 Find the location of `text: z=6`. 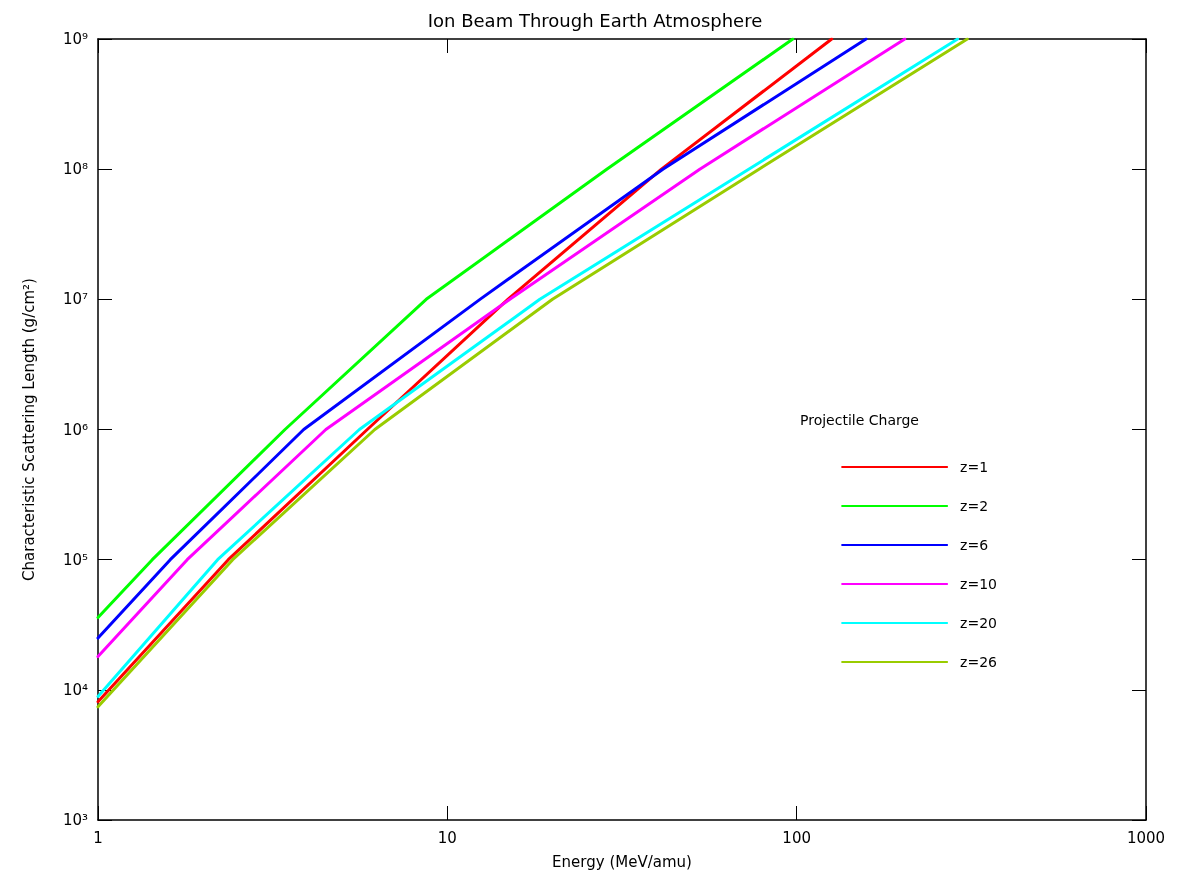

text: z=6 is located at coordinates (974, 545).